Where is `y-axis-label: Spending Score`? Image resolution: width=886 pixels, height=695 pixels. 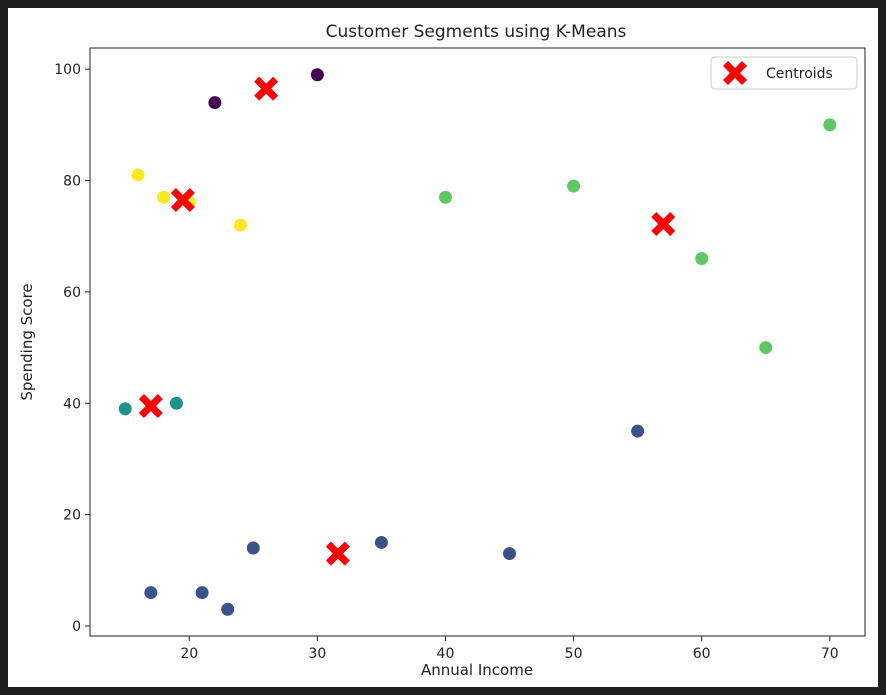 y-axis-label: Spending Score is located at coordinates (27, 341).